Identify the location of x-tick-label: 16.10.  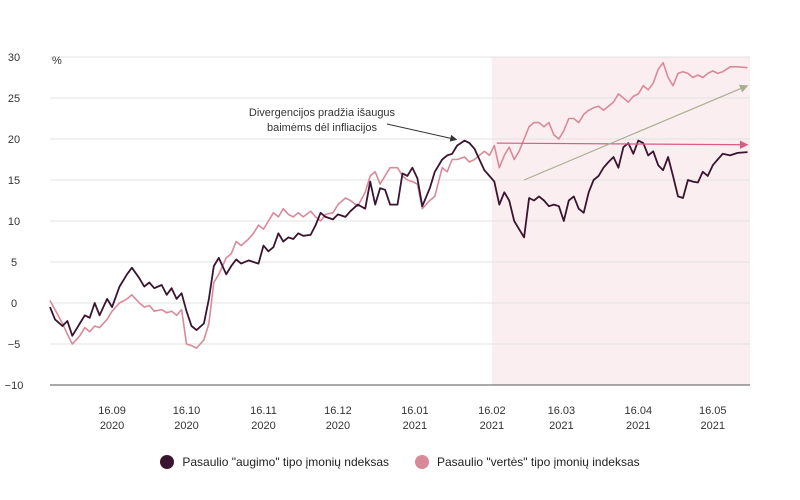
(187, 411).